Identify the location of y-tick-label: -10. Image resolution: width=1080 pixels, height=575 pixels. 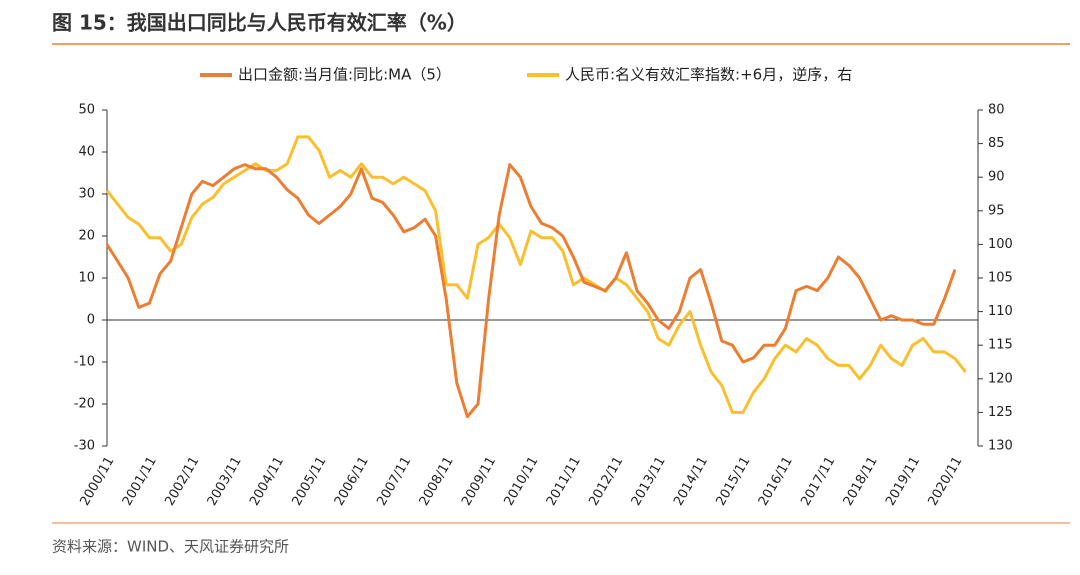
(84, 362).